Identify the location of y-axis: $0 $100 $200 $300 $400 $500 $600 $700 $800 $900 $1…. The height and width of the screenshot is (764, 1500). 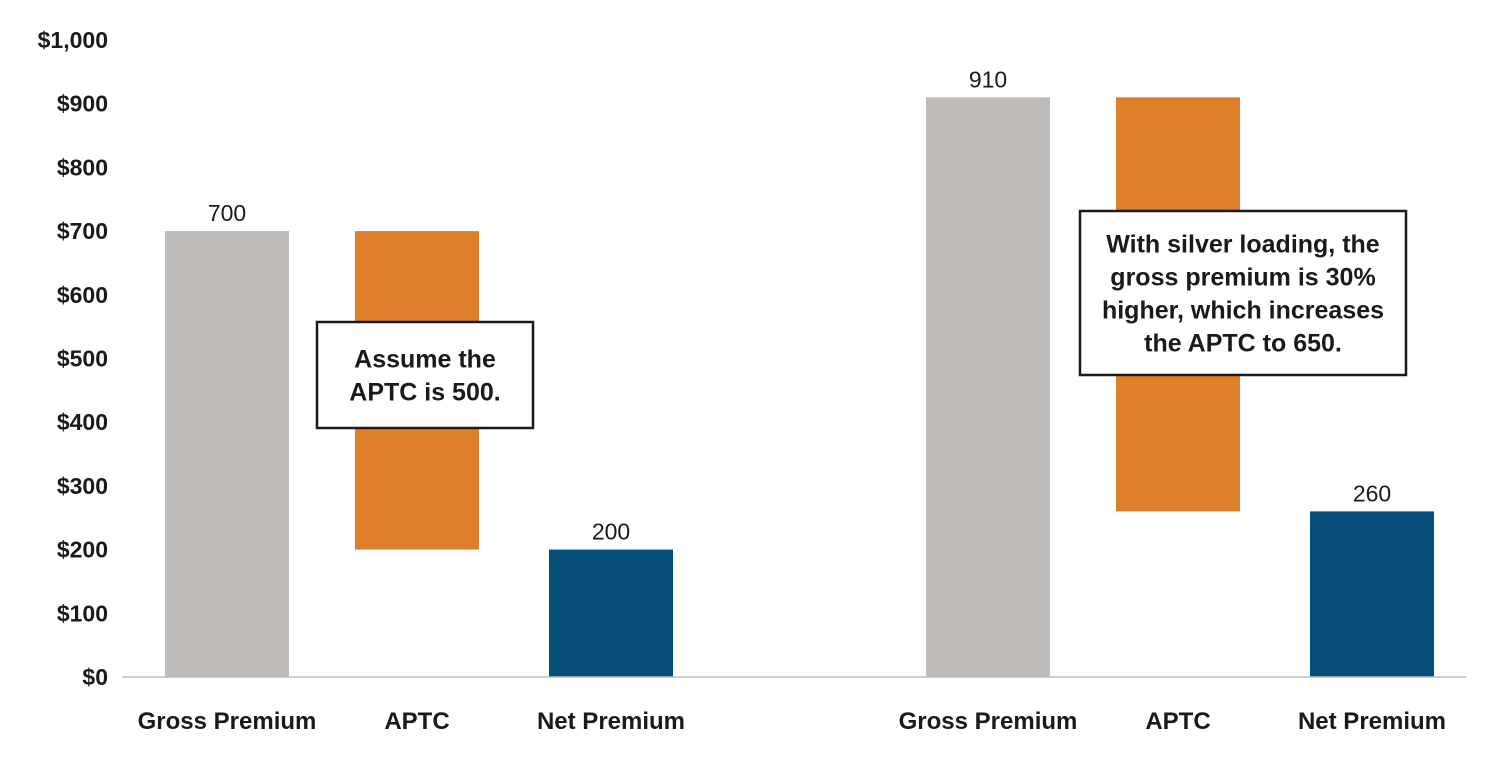
(73, 358).